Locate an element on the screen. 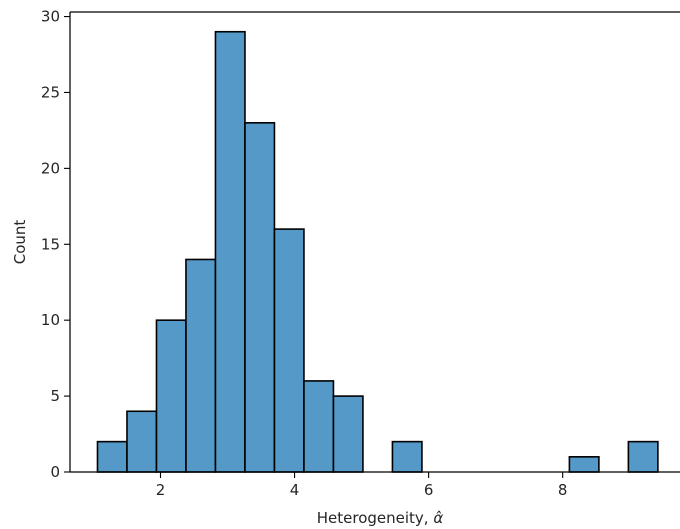 This screenshot has height=529, width=680. y-ticks-group: 0 5 10 15 20 25 30 is located at coordinates (55, 244).